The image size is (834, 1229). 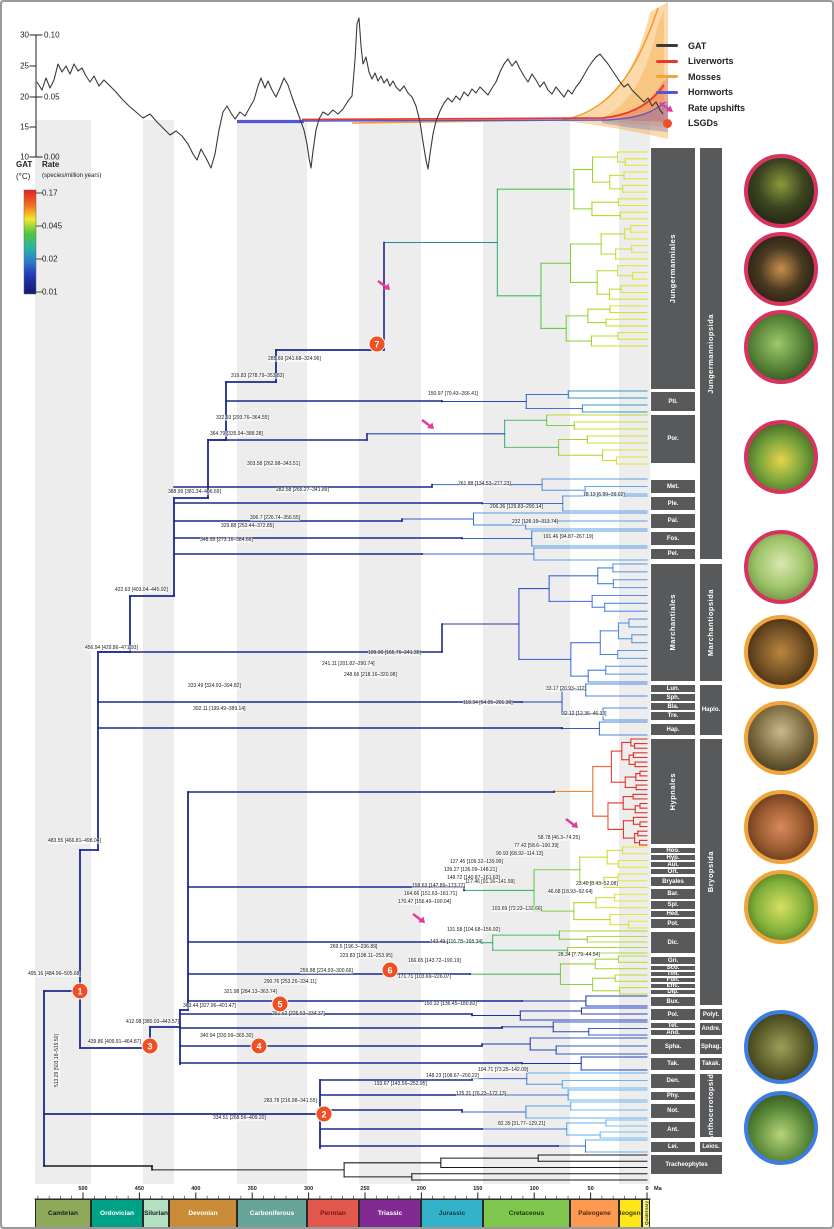 I want to click on clade-bar-pti: Pti., so click(x=673, y=401).